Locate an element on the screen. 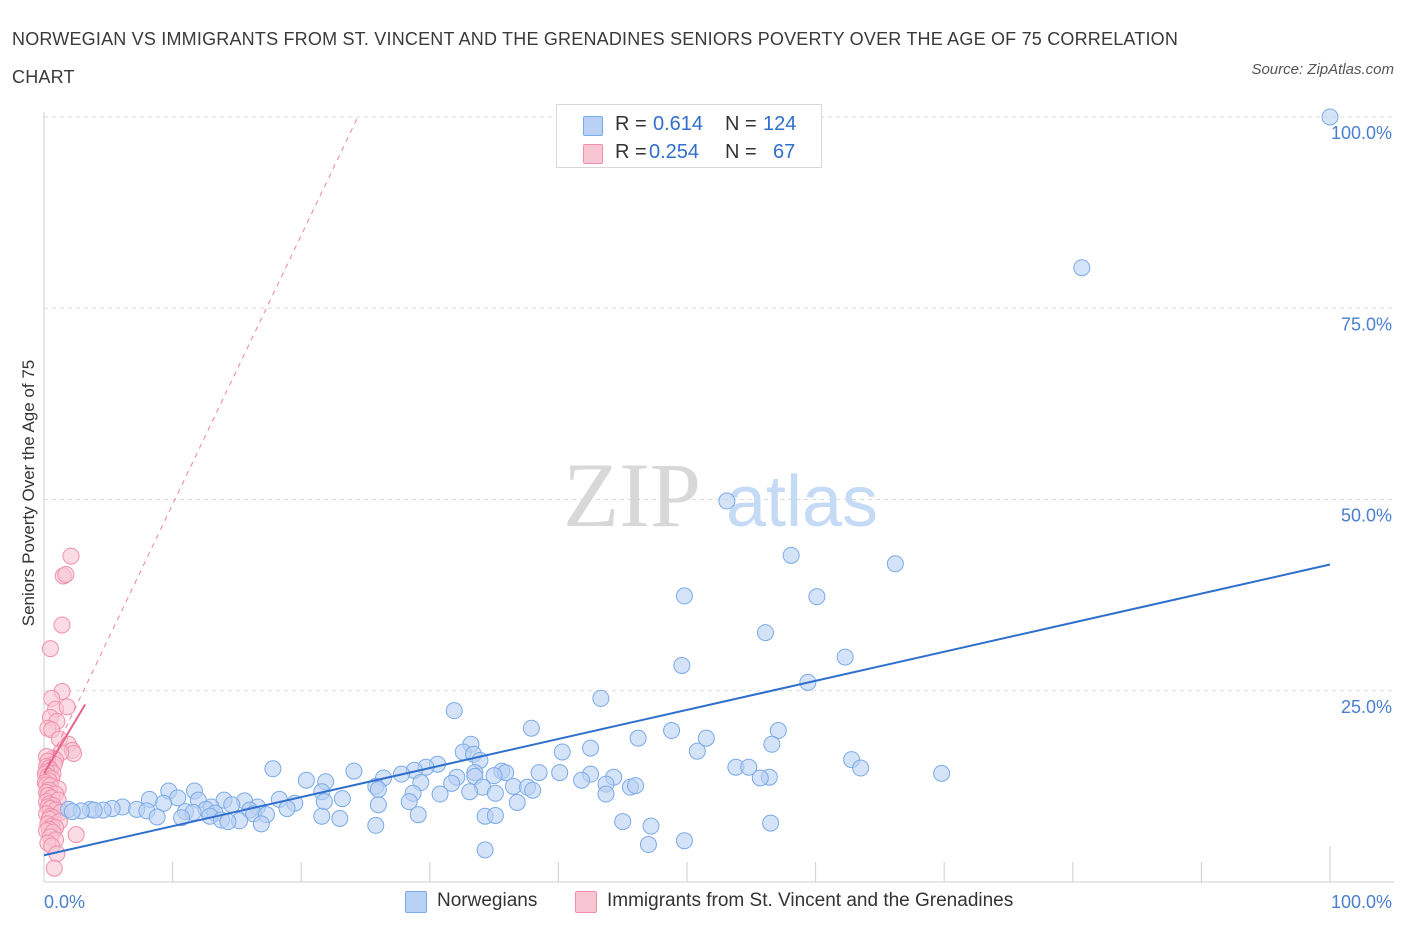 Image resolution: width=1406 pixels, height=930 pixels. n-label: N = is located at coordinates (741, 152).